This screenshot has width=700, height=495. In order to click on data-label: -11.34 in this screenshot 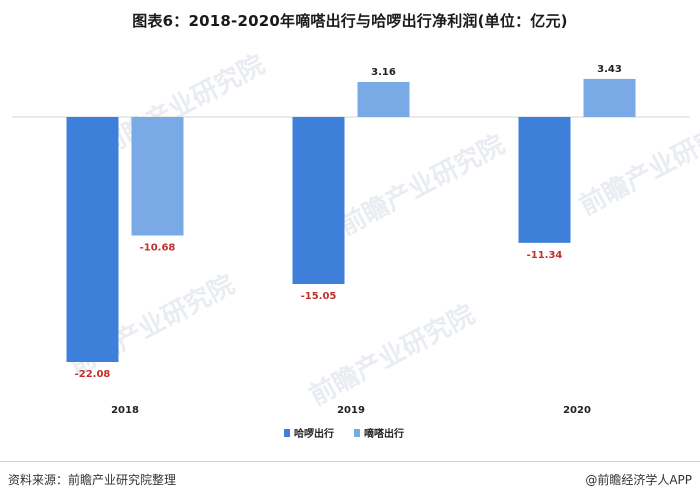, I will do `click(545, 255)`.